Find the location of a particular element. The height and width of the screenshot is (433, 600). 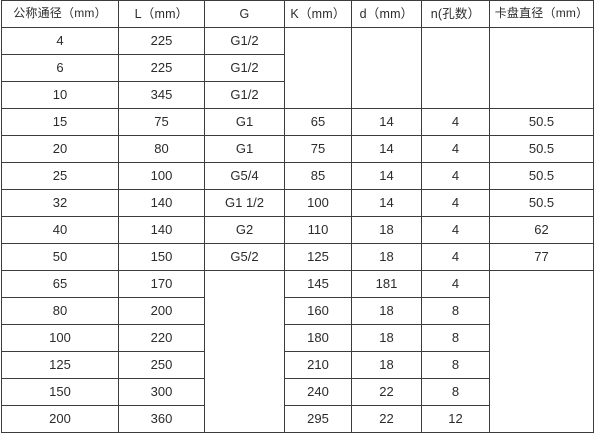

cell-k: 210 is located at coordinates (318, 365).